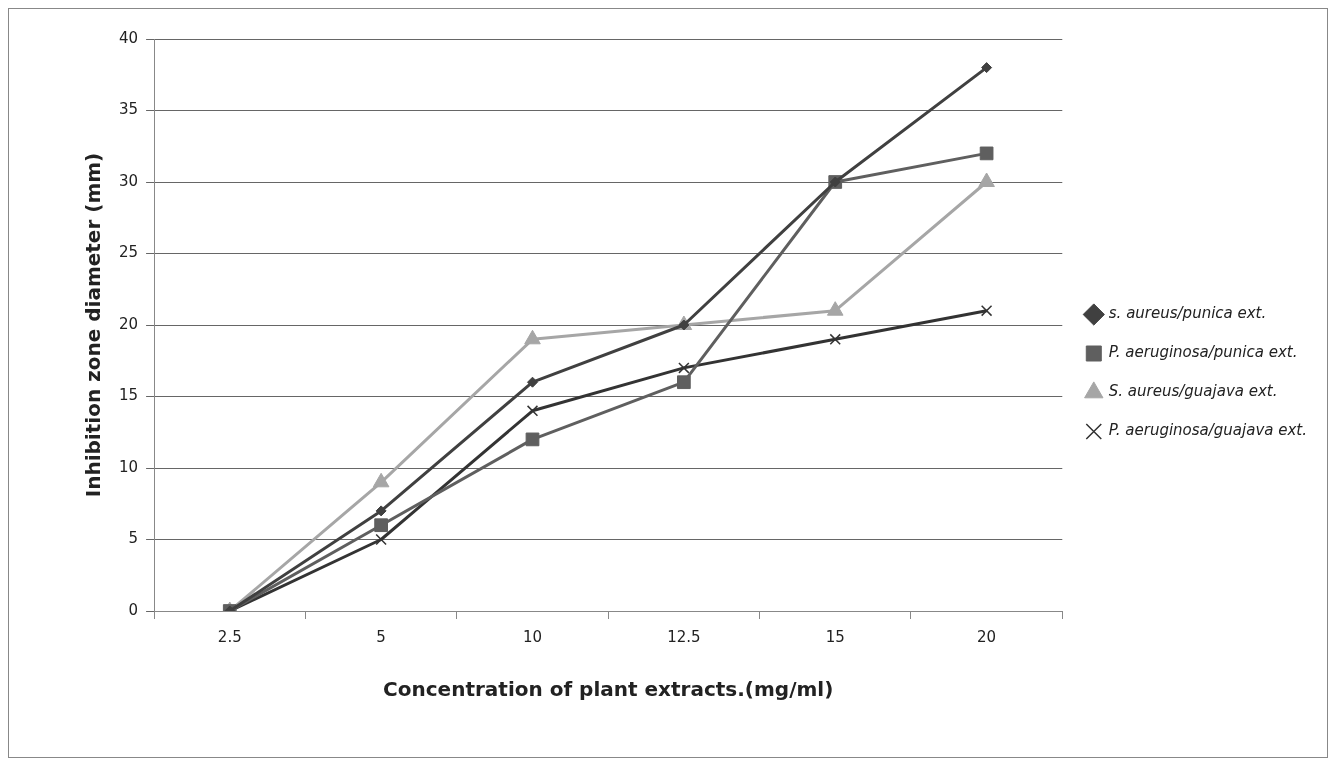 This screenshot has width=1340, height=770. Describe the element at coordinates (1207, 430) in the screenshot. I see `legend-label: P. aeruginosa/guajava ext.` at that location.